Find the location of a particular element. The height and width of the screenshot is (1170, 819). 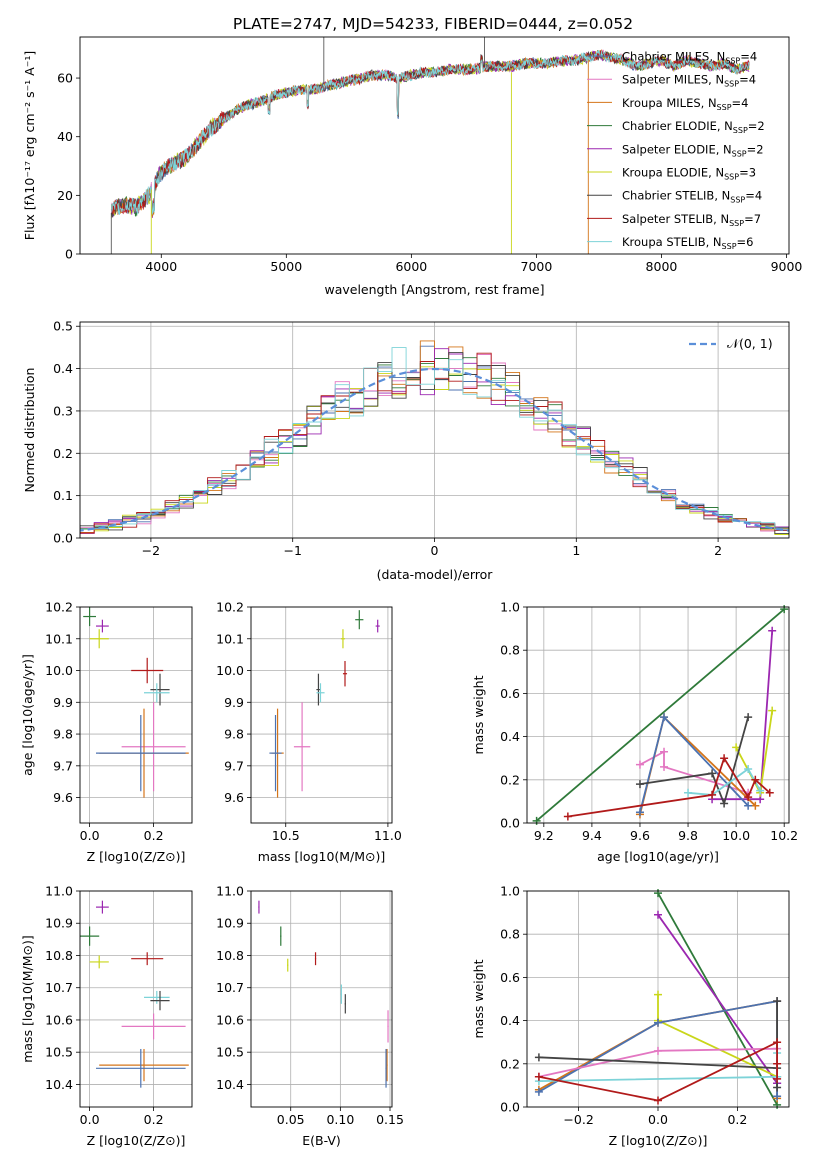

y-axis-label: age [log10(age/yr)] is located at coordinates (27, 715).